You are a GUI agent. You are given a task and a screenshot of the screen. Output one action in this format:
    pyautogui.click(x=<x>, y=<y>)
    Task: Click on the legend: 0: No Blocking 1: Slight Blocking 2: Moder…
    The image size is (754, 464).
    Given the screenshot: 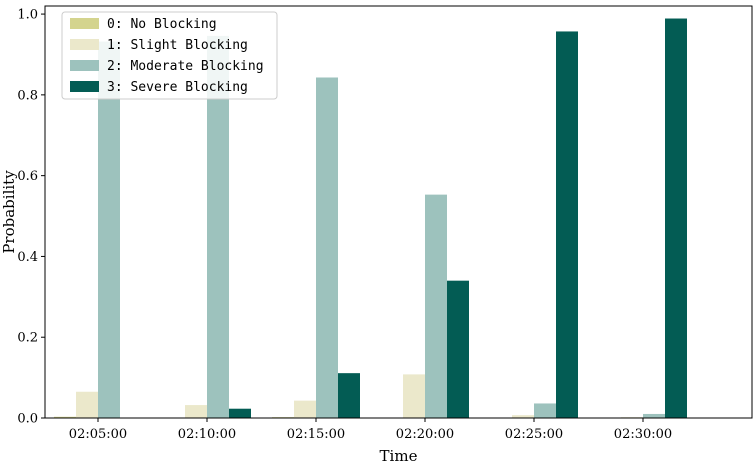 What is the action you would take?
    pyautogui.click(x=169, y=55)
    